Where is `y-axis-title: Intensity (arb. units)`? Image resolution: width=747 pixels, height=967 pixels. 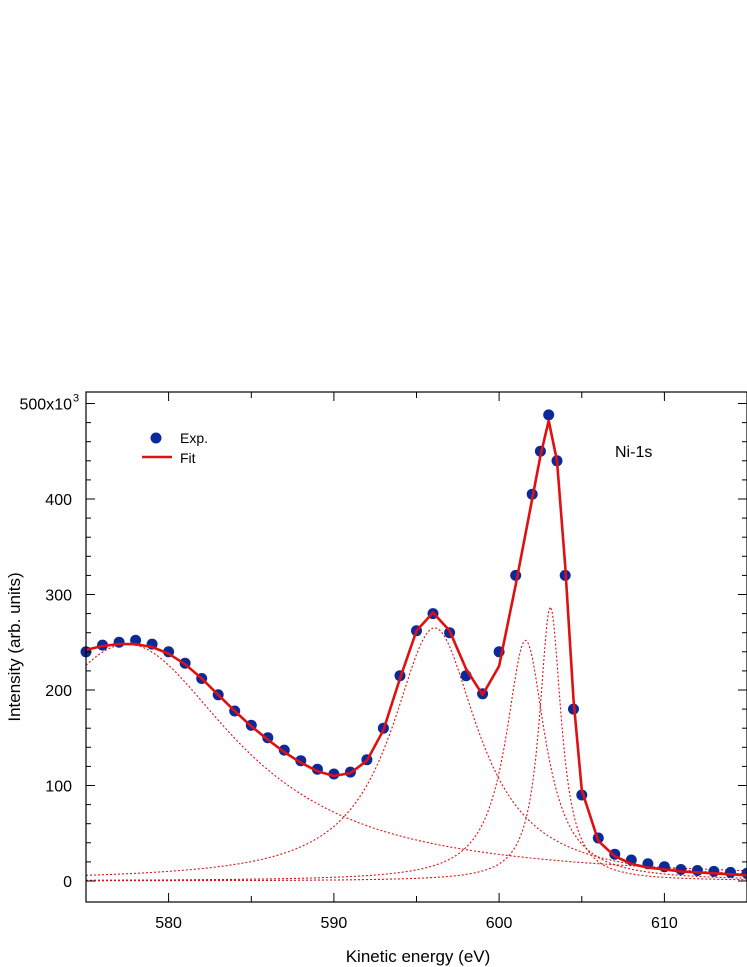 y-axis-title: Intensity (arb. units) is located at coordinates (14, 646).